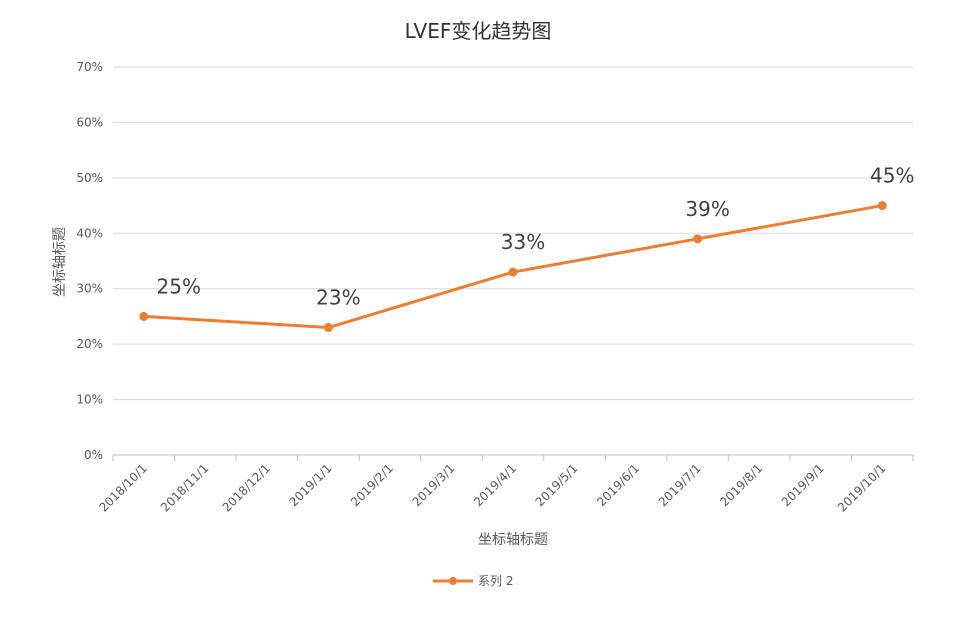 The height and width of the screenshot is (619, 960). I want to click on x-tick-label: 2019/8/1, so click(741, 485).